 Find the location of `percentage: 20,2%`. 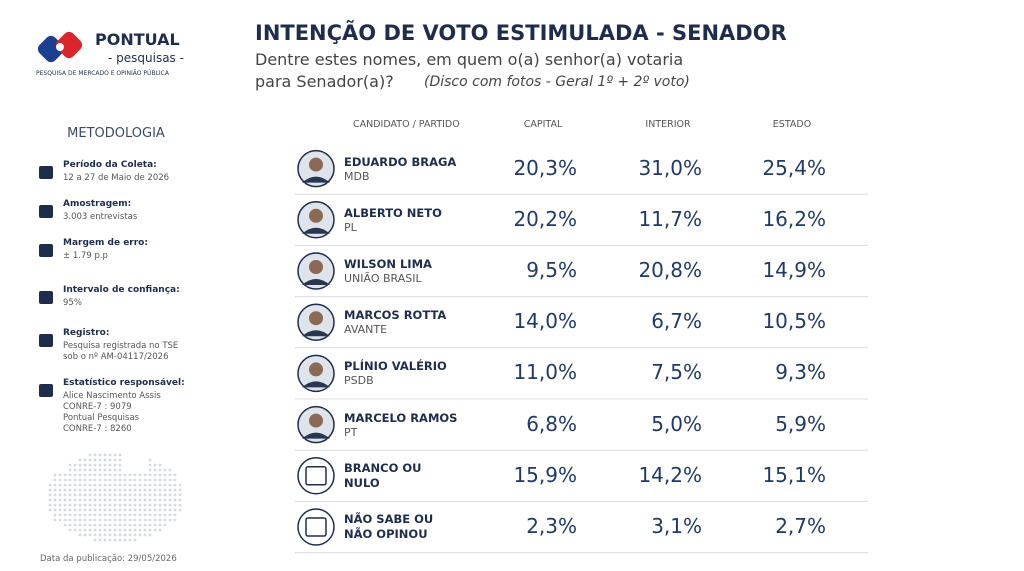

percentage: 20,2% is located at coordinates (545, 218).